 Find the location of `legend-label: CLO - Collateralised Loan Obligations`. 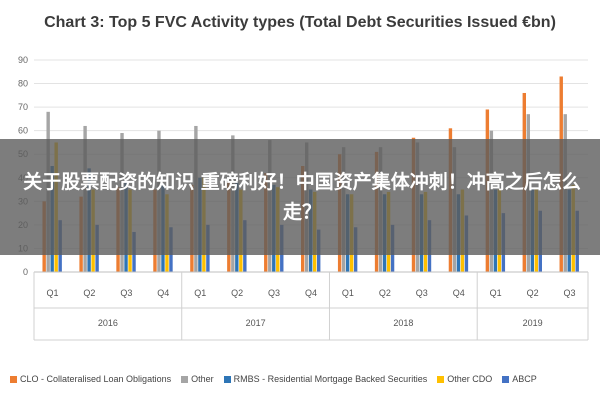

legend-label: CLO - Collateralised Loan Obligations is located at coordinates (96, 379).